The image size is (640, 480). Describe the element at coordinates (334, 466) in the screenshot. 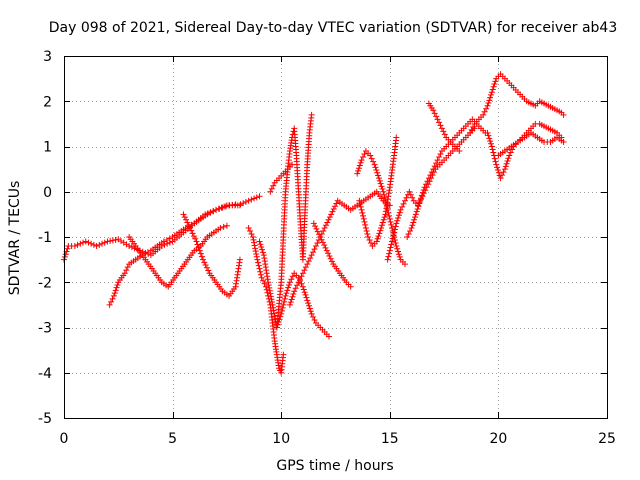

I see `x-axis-label: GPS time / hours` at that location.